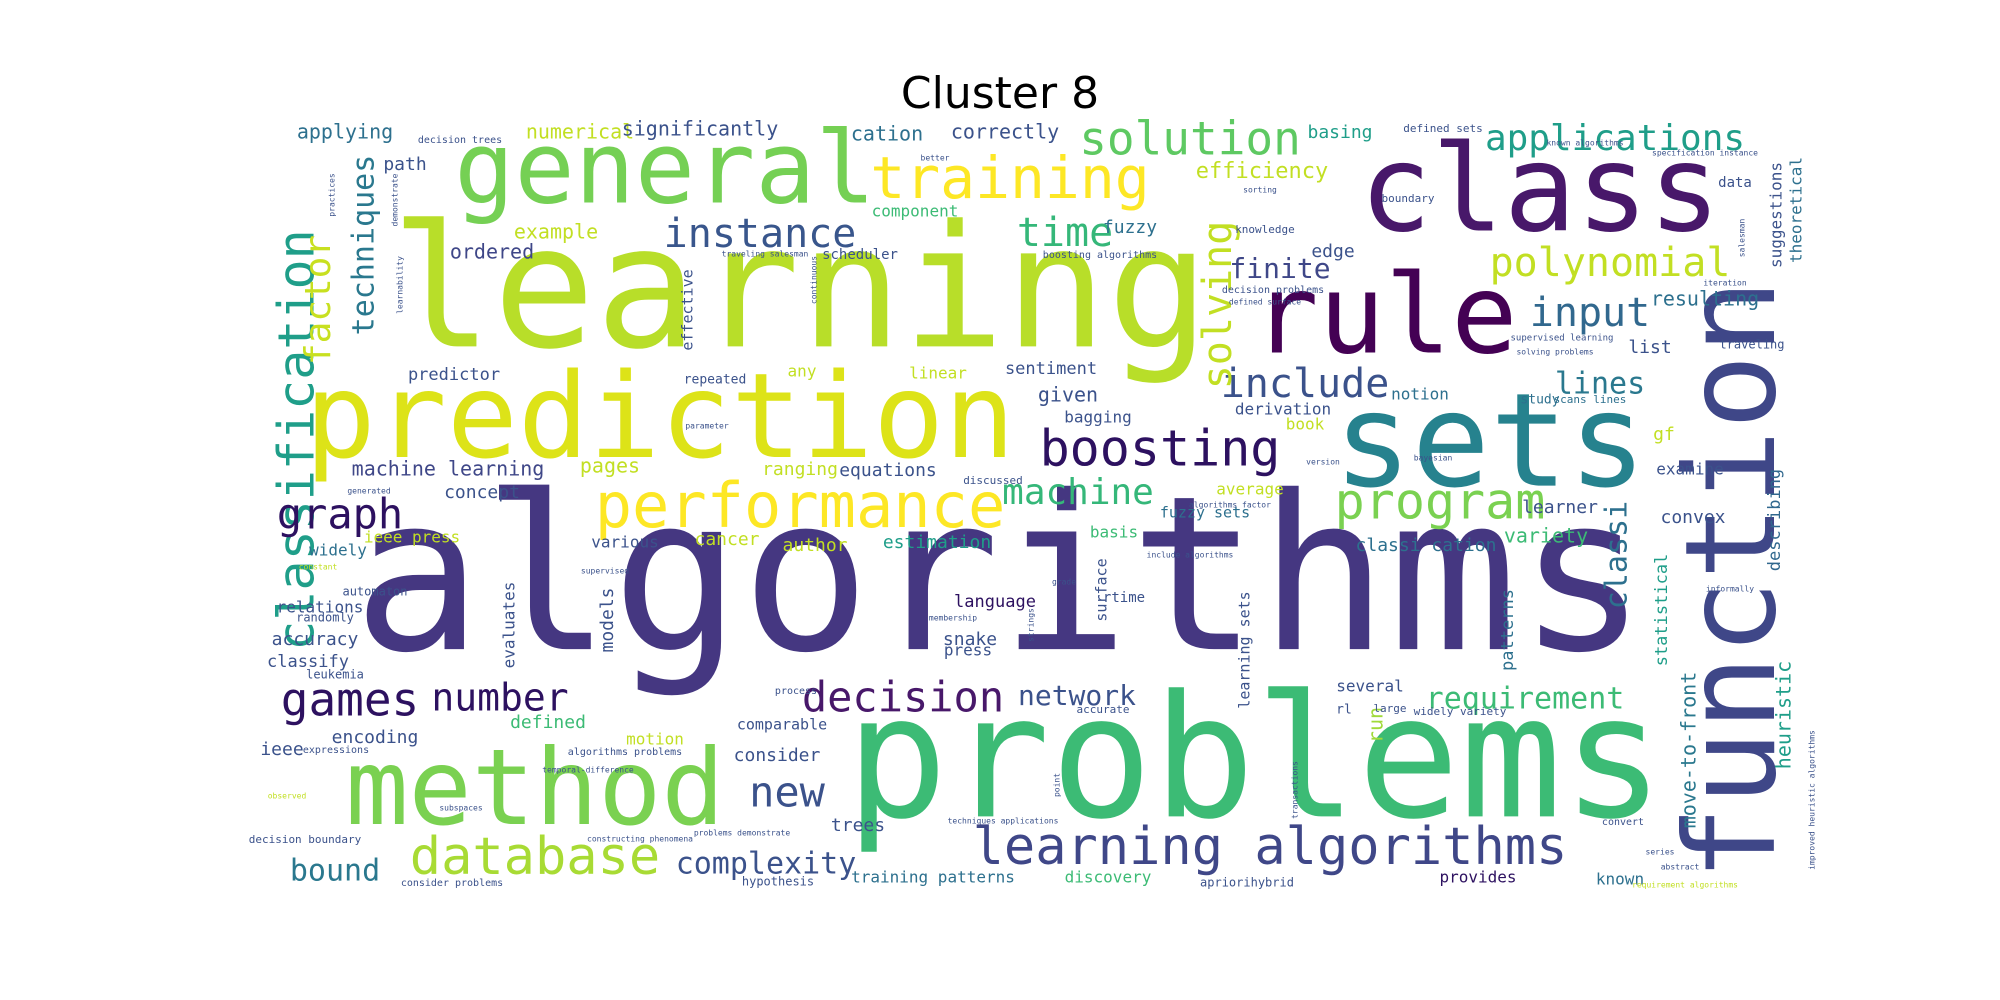  What do you see at coordinates (1508, 630) in the screenshot?
I see `cloud-word: patterns` at bounding box center [1508, 630].